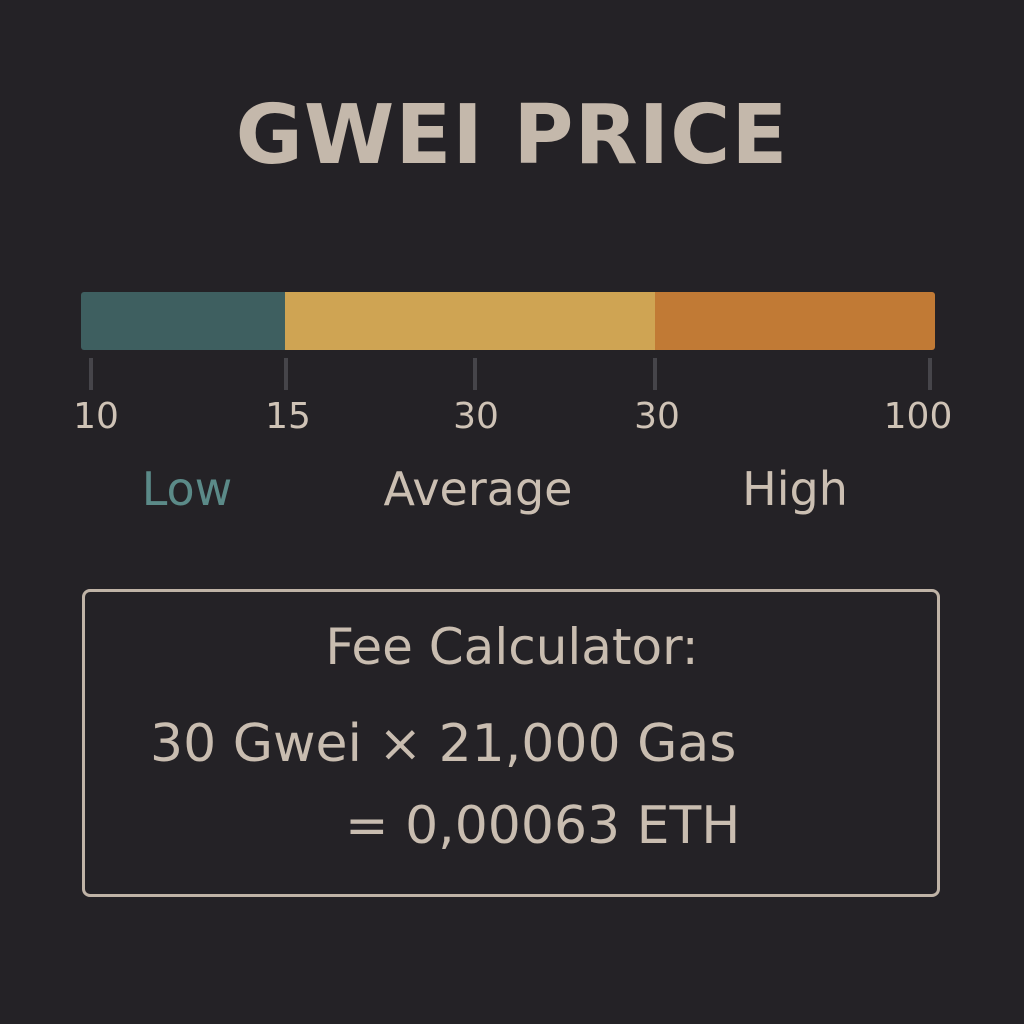 The image size is (1024, 1024). Describe the element at coordinates (512, 647) in the screenshot. I see `fee-calculator-title: Fee Calculator:` at that location.